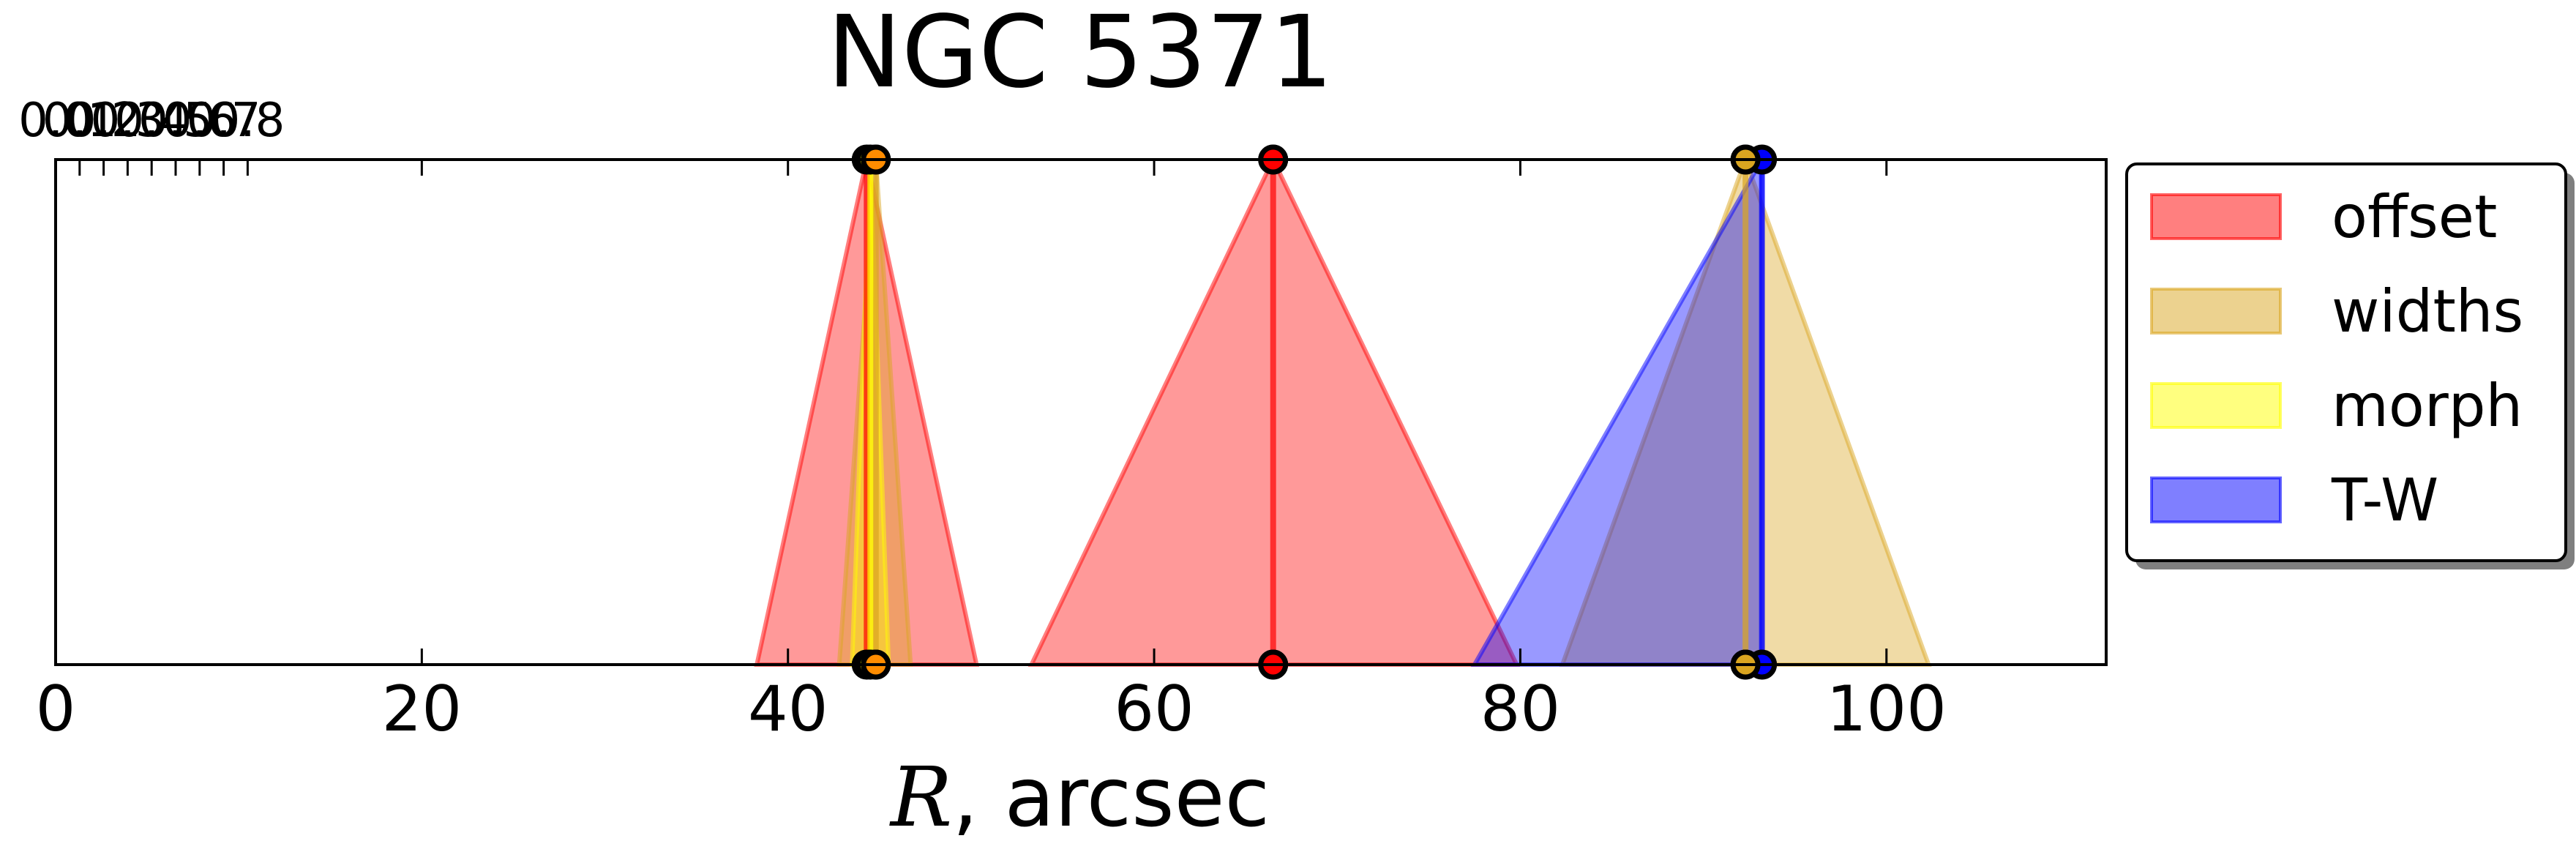  I want to click on top-tick-label-0.5: 0.5, so click(175, 121).